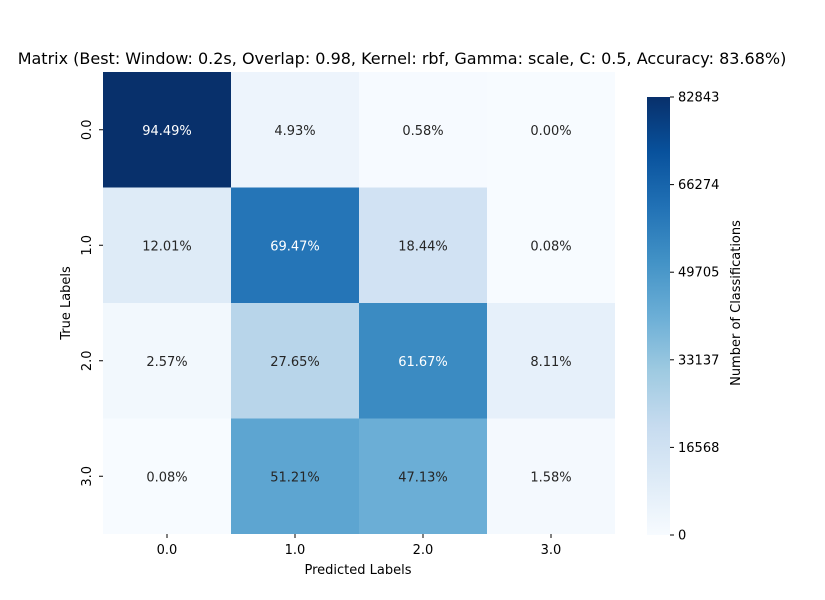  I want to click on cell-label: 1.58%, so click(550, 477).